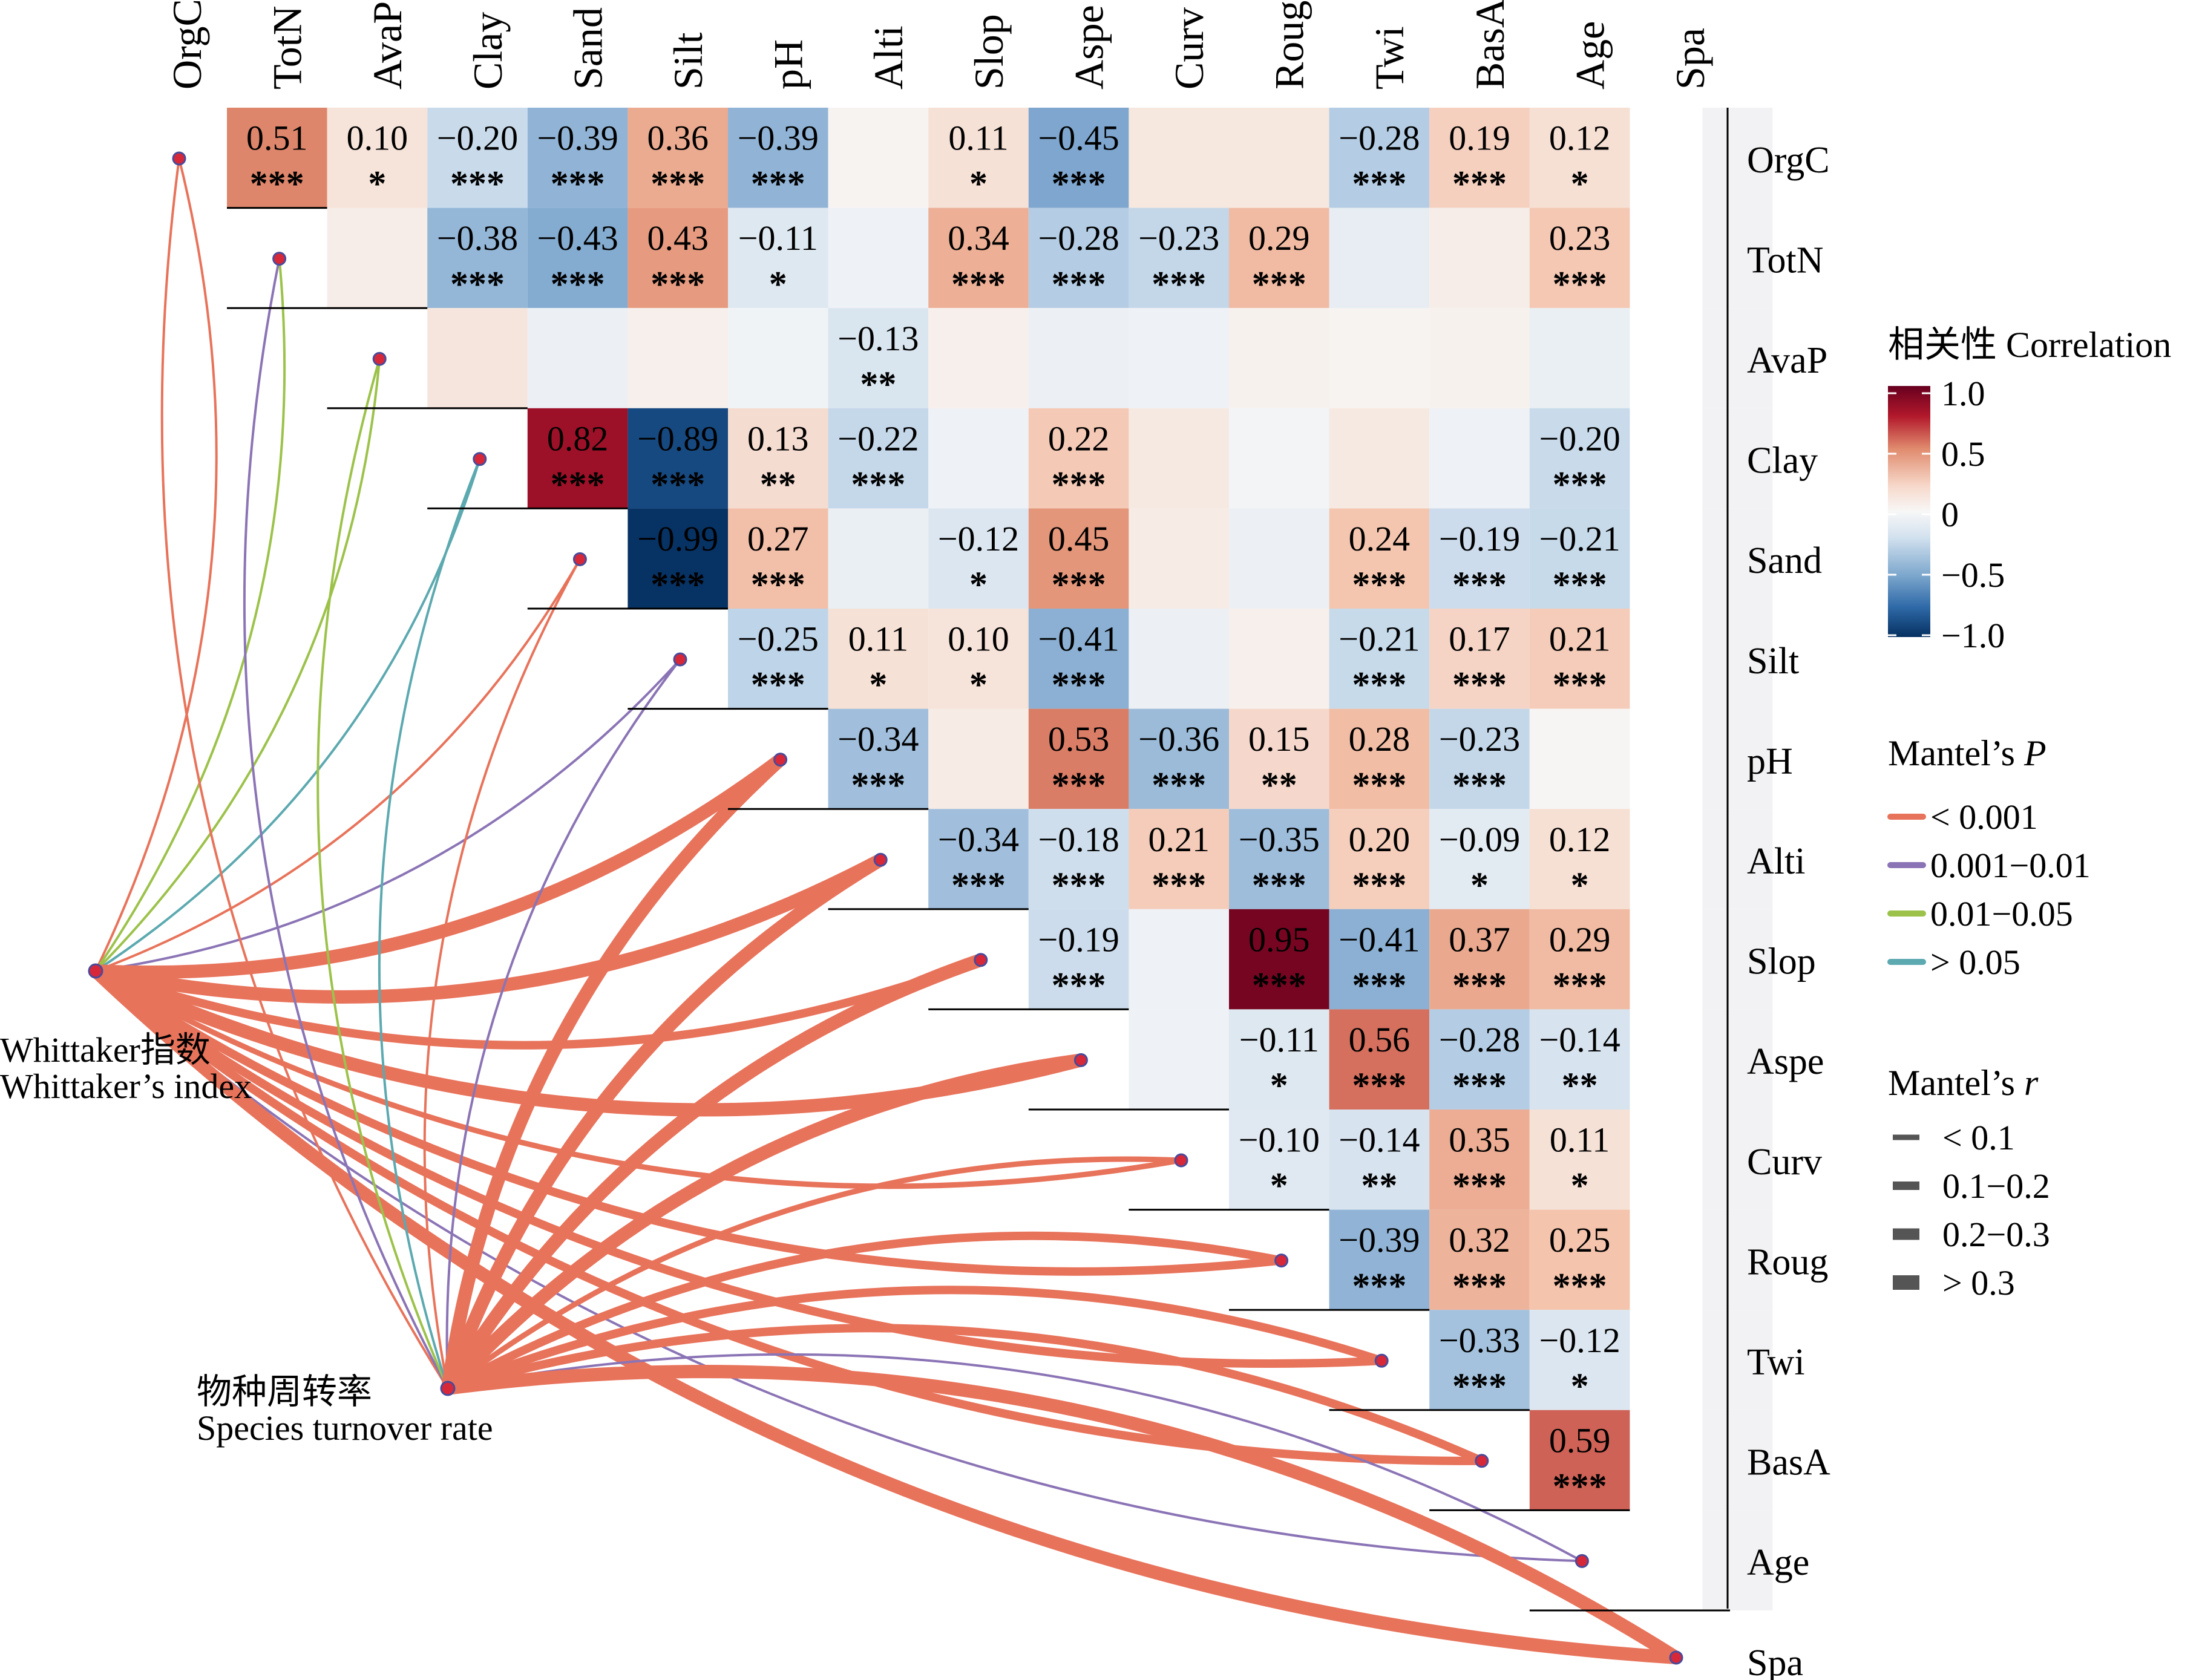 The image size is (2202, 1680). I want to click on row-label-aspe: Aspe, so click(1785, 1061).